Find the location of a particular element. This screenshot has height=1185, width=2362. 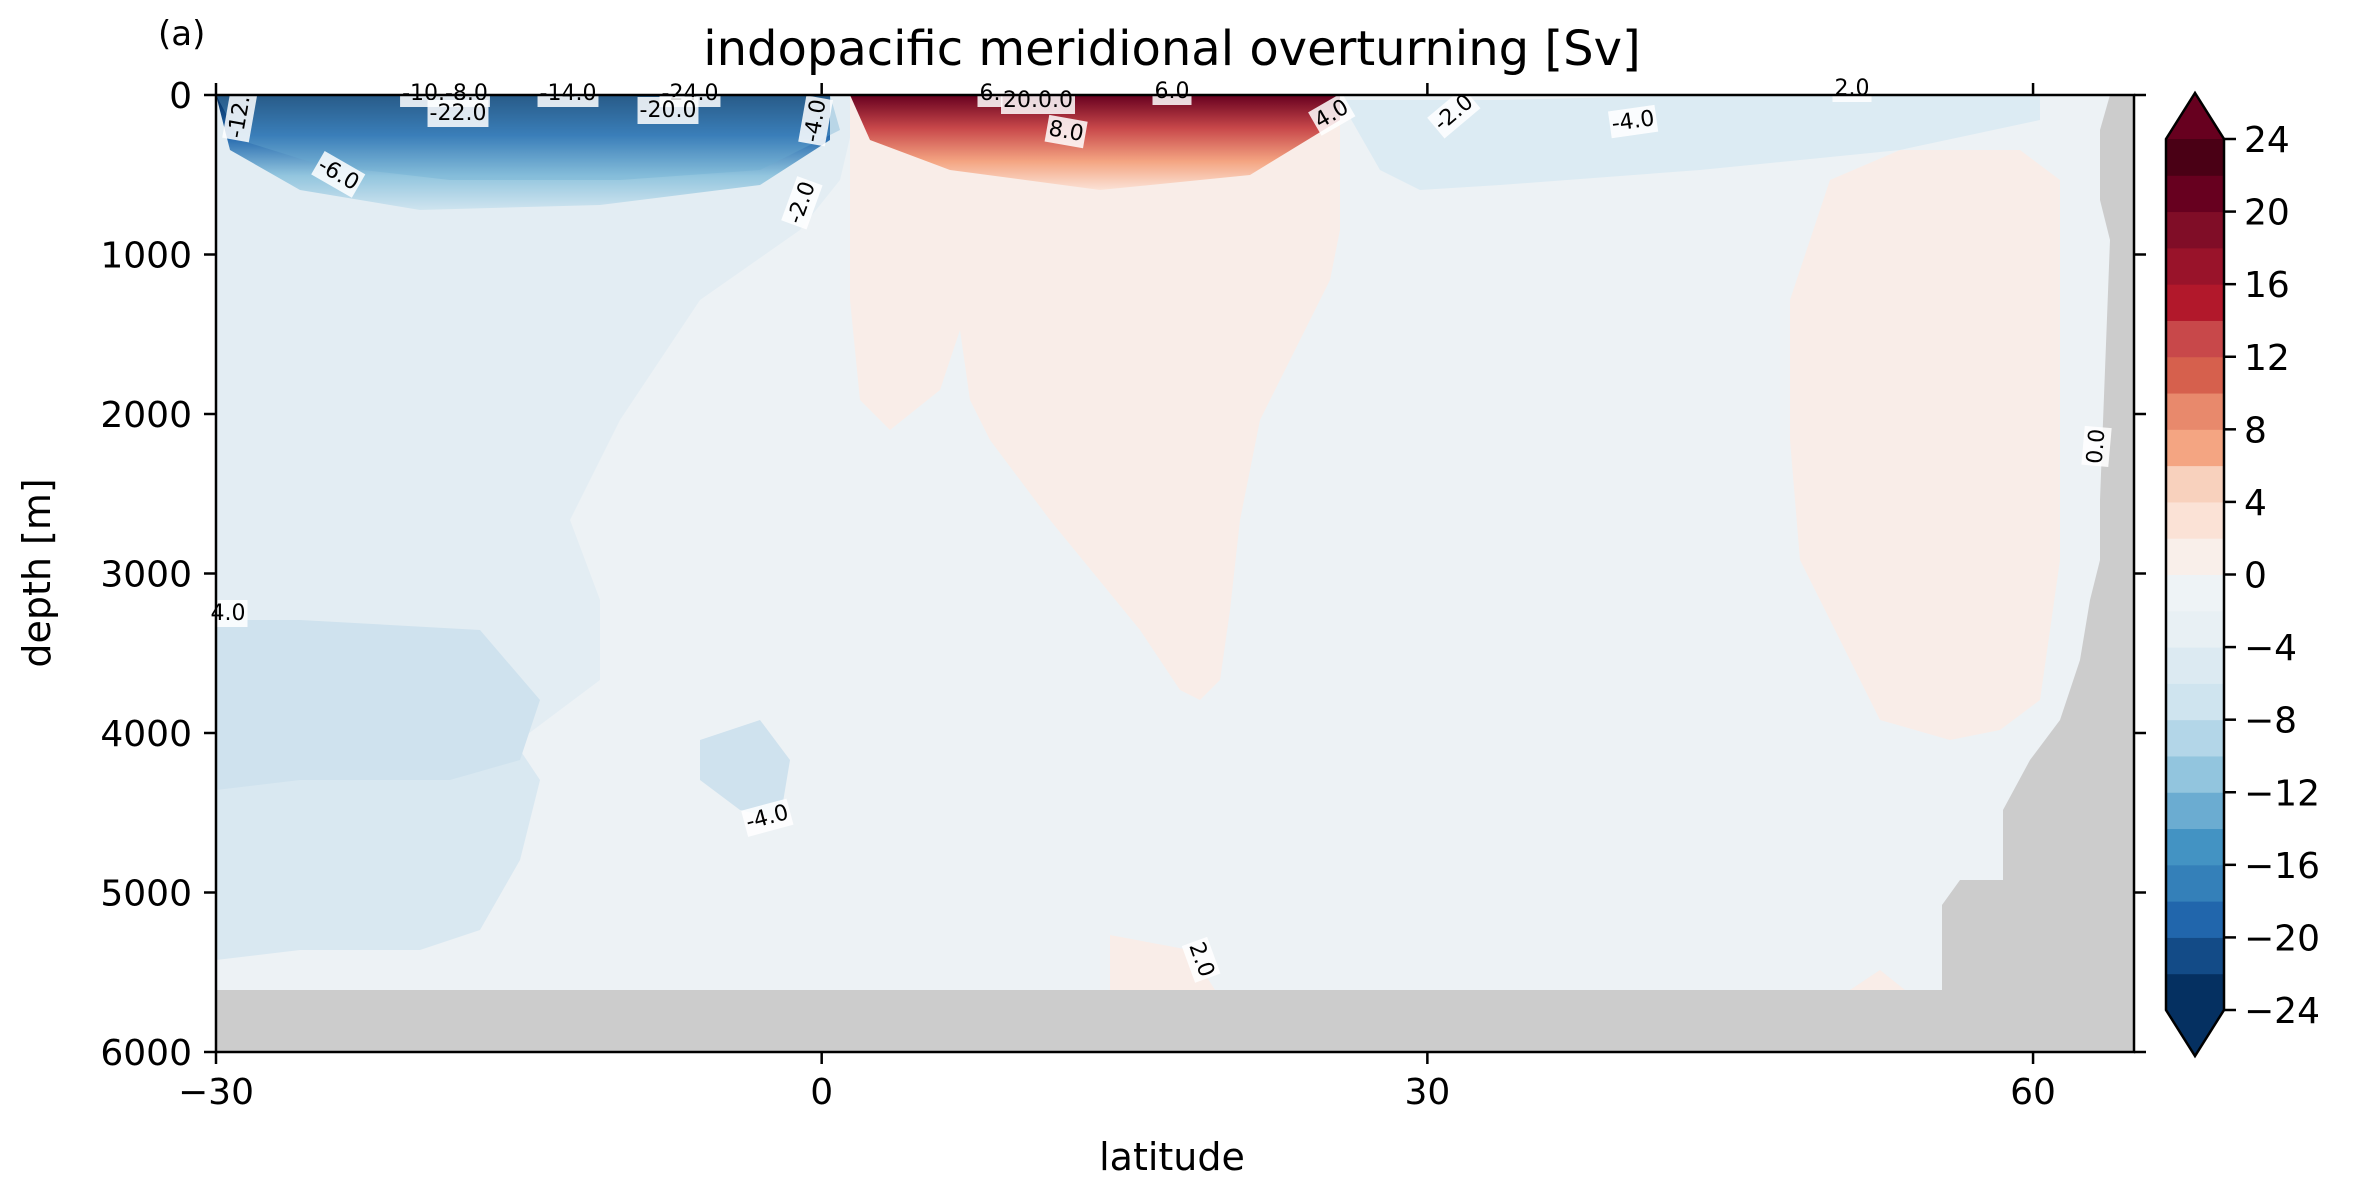

y-tick-label: 6000 is located at coordinates (146, 1053).